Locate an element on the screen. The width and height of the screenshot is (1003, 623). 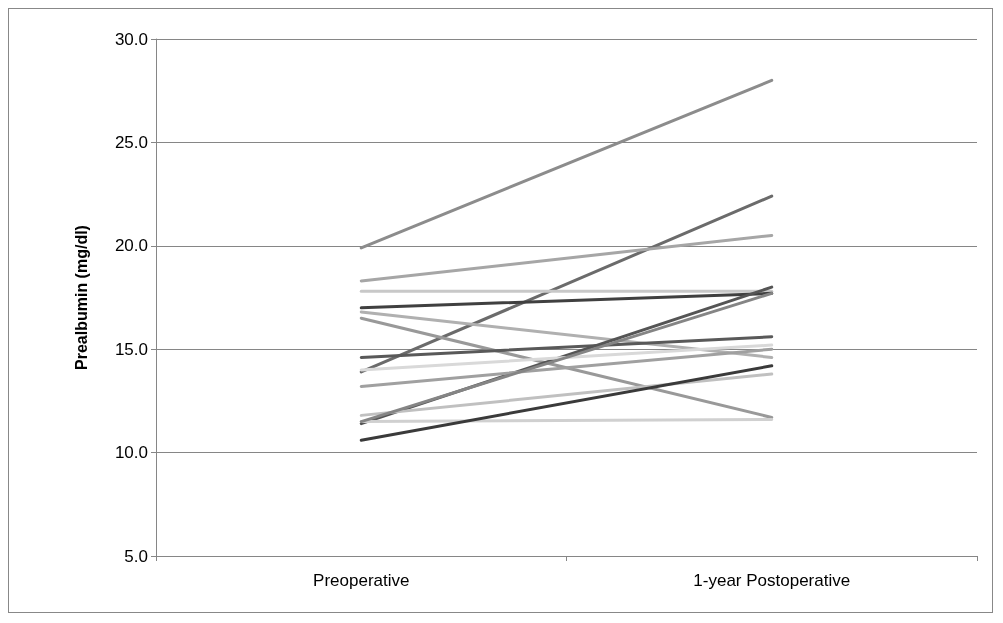
y-tick-label: 10.0 is located at coordinates (131, 453).